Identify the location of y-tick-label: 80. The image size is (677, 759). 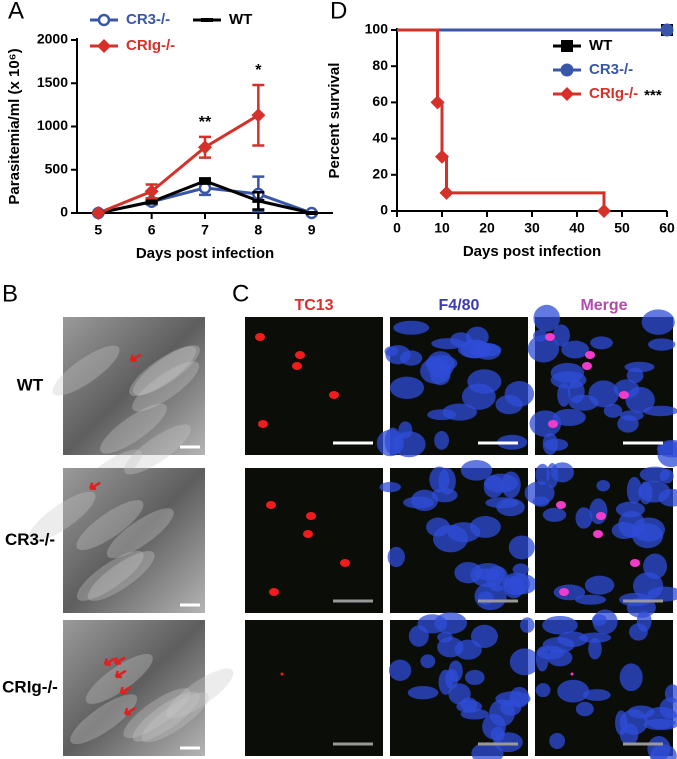
(380, 65).